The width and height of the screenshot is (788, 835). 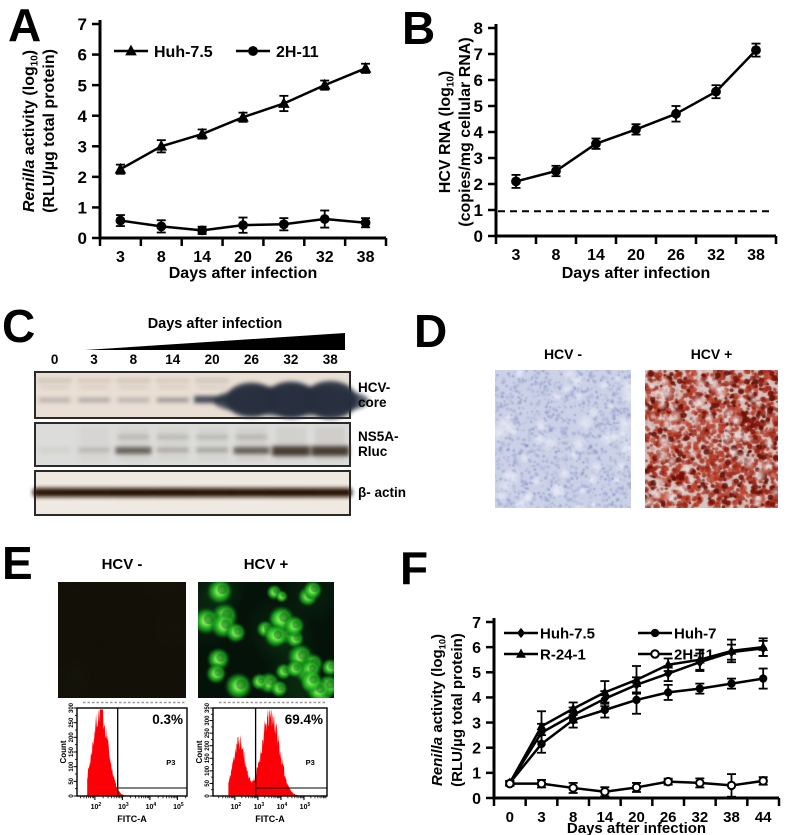 What do you see at coordinates (479, 132) in the screenshot?
I see `svg-text: 4` at bounding box center [479, 132].